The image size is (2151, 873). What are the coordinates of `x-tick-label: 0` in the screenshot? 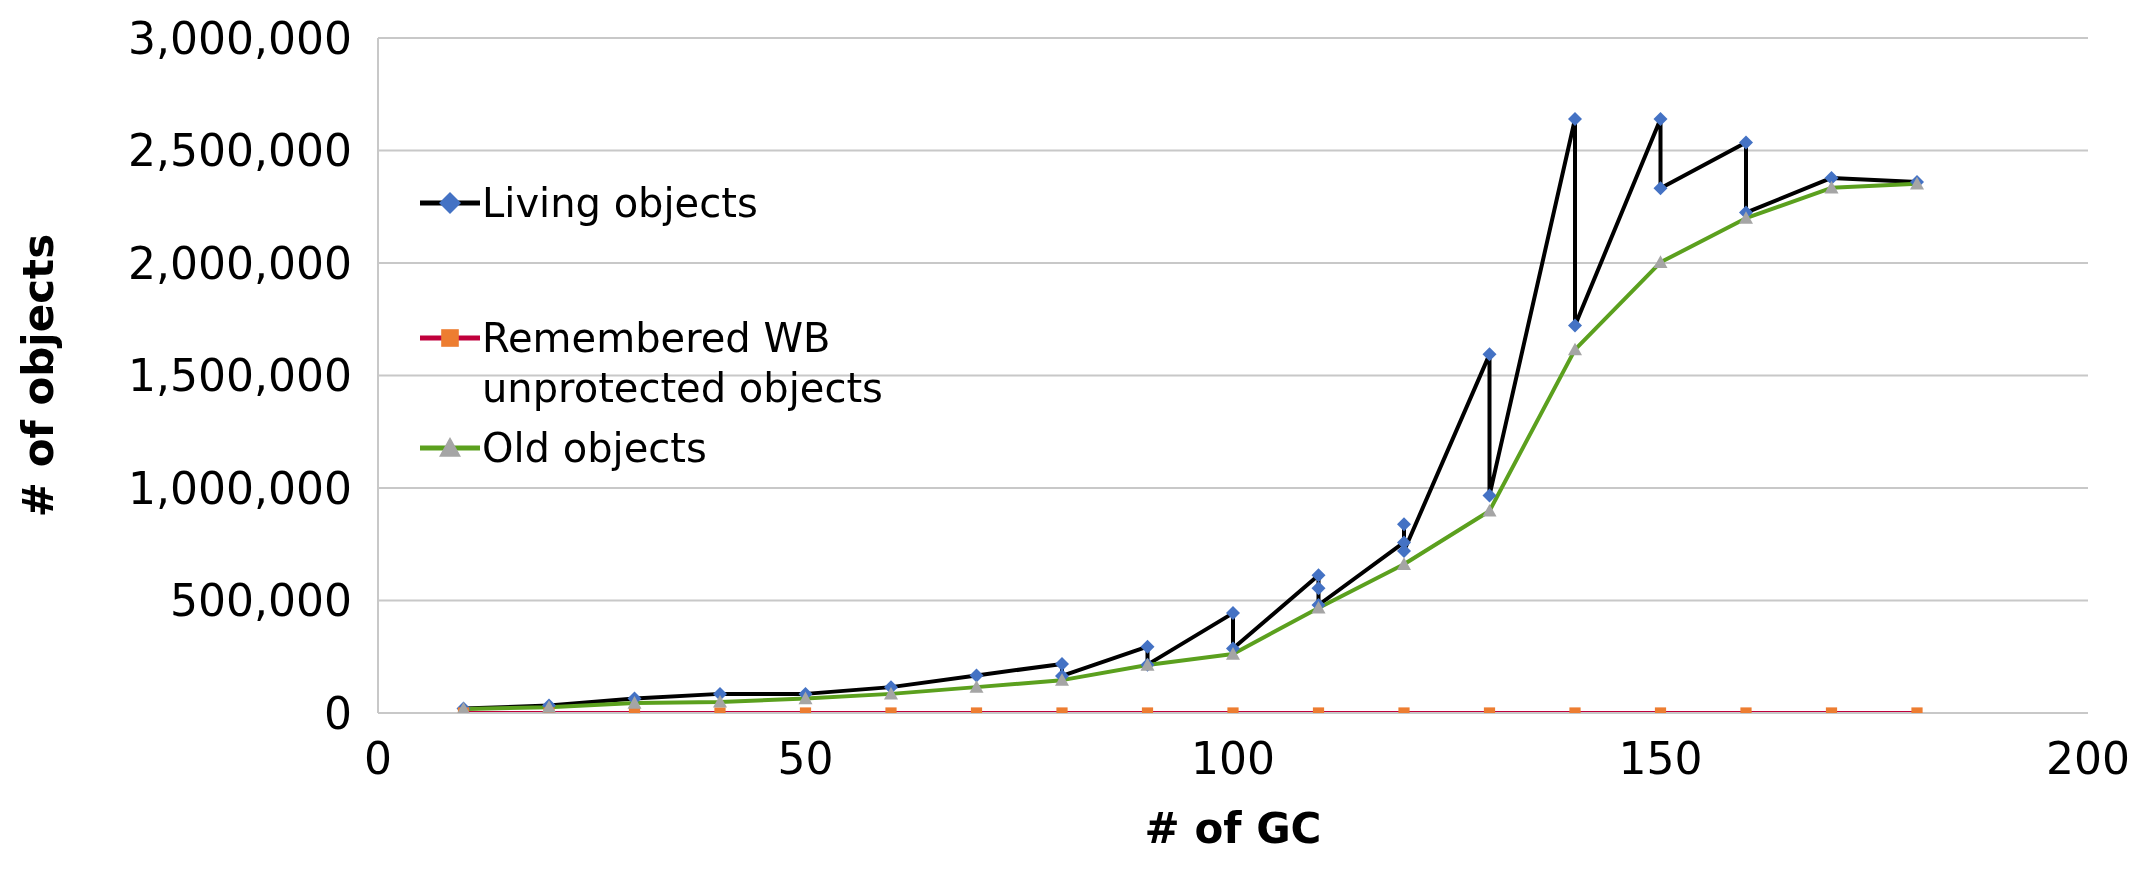 It's located at (378, 759).